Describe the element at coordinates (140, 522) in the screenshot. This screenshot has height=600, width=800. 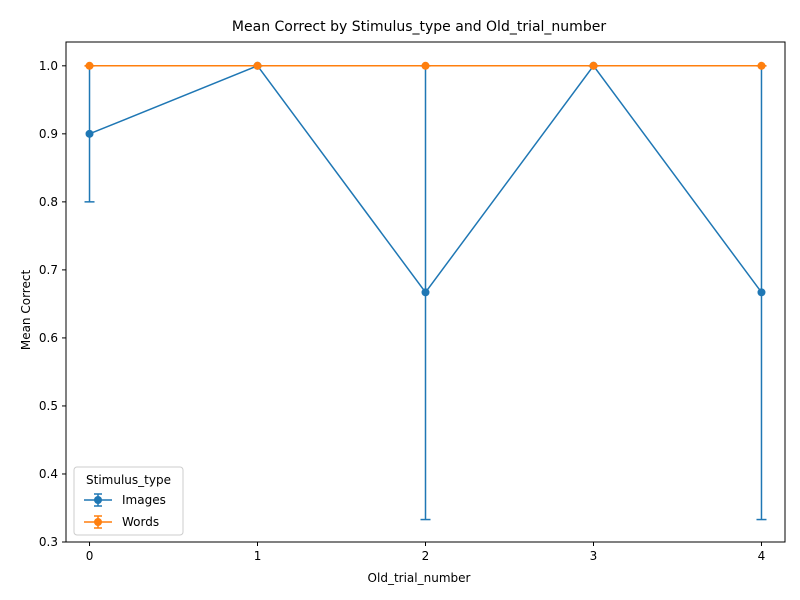
I see `legend-label-words: Words` at that location.